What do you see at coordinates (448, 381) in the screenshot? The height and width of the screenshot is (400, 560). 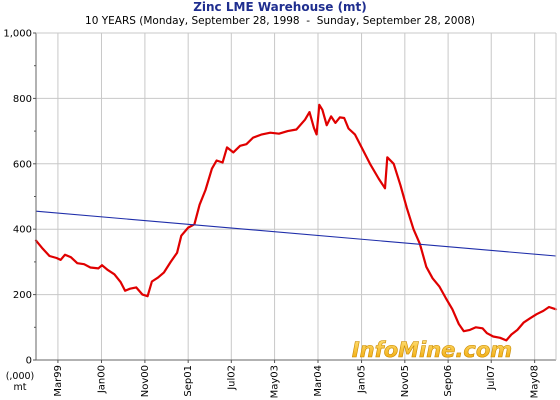 I see `x-tick-label: Sep06` at bounding box center [448, 381].